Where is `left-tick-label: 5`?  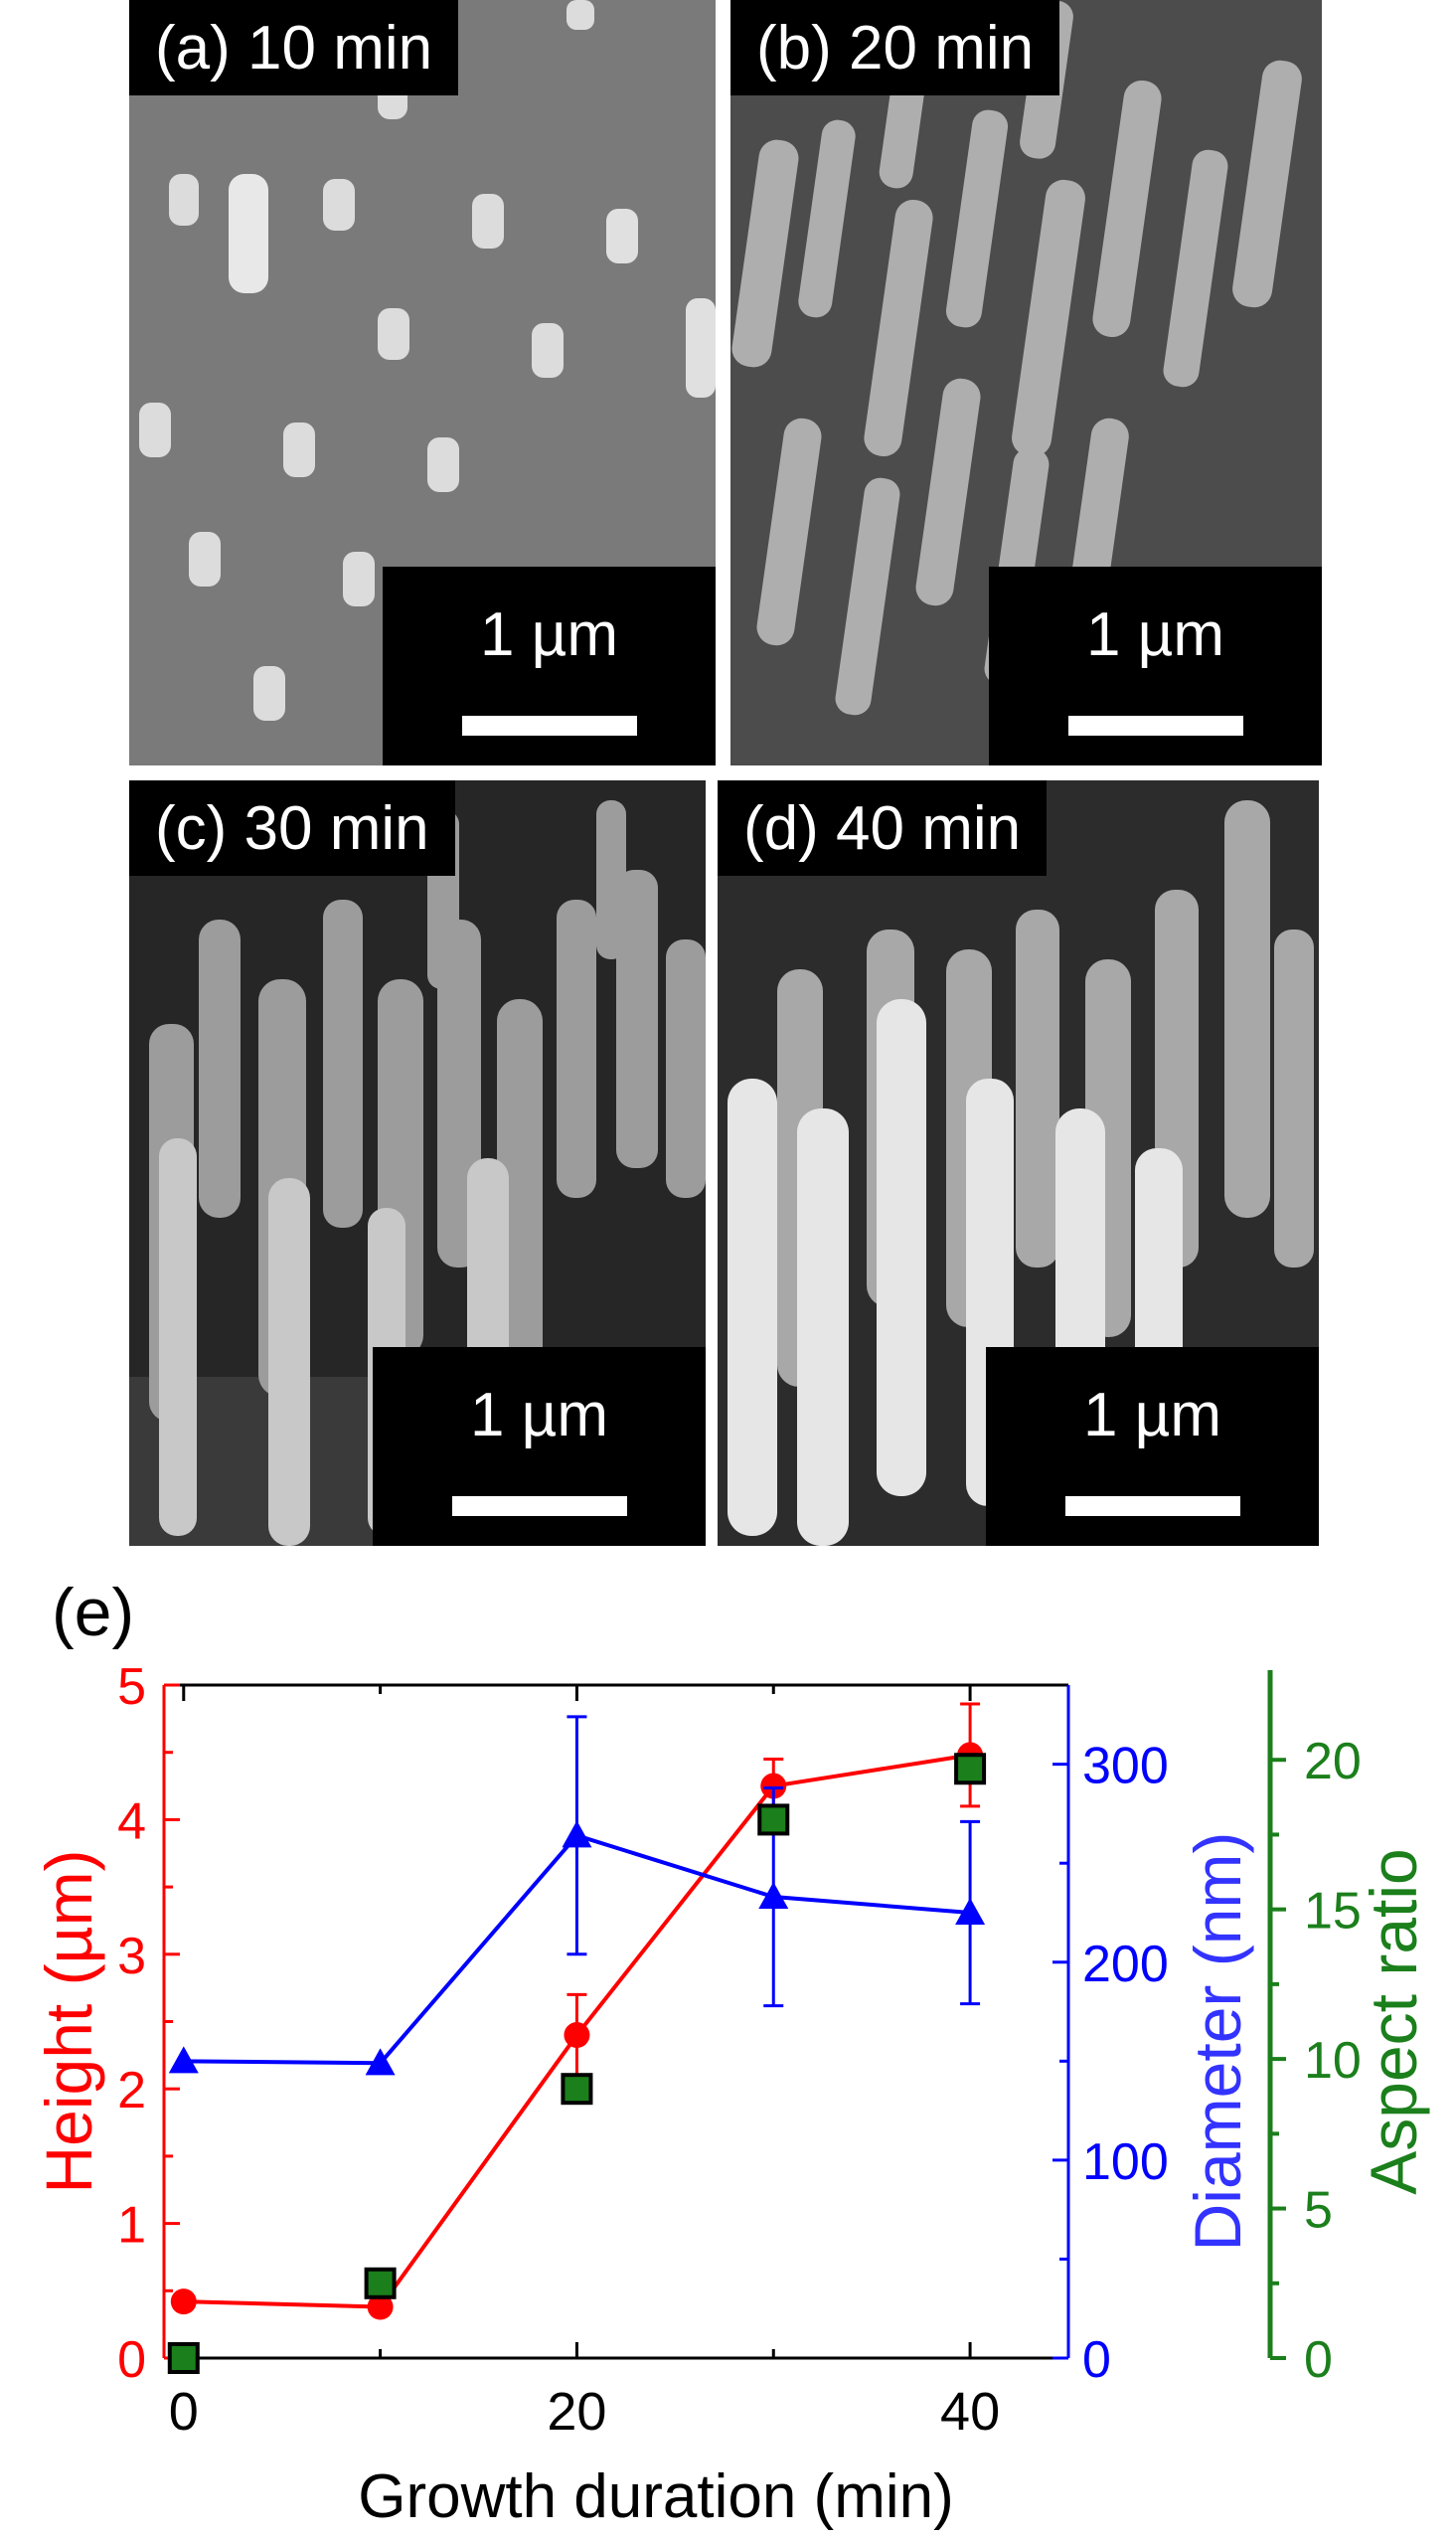
left-tick-label: 5 is located at coordinates (131, 1687).